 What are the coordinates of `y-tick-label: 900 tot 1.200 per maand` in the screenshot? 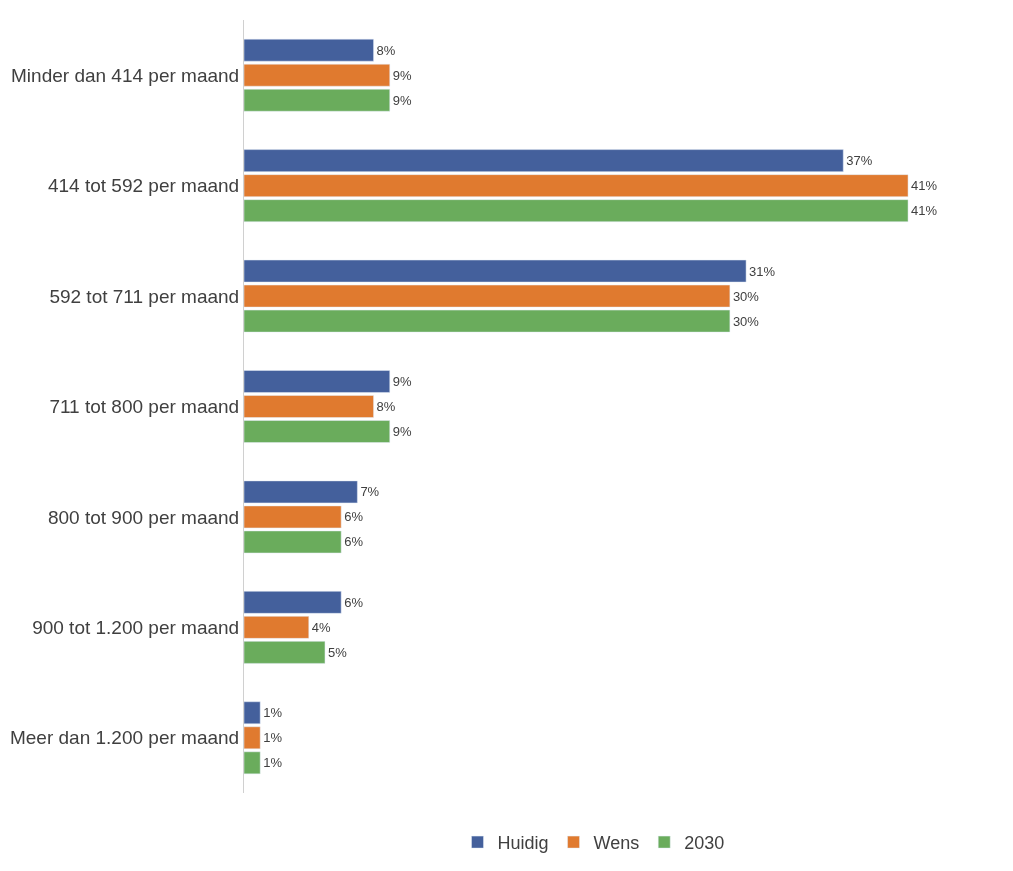 It's located at (136, 628).